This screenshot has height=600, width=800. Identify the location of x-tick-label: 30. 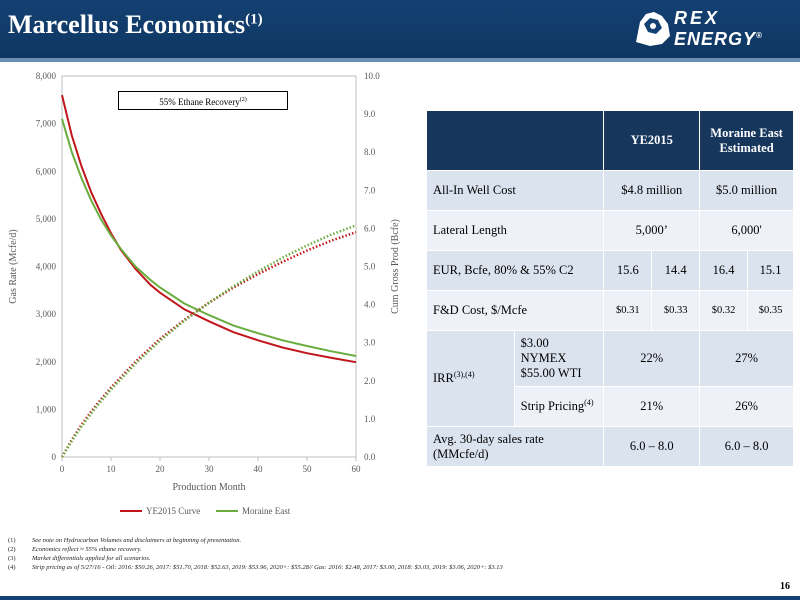
(210, 469).